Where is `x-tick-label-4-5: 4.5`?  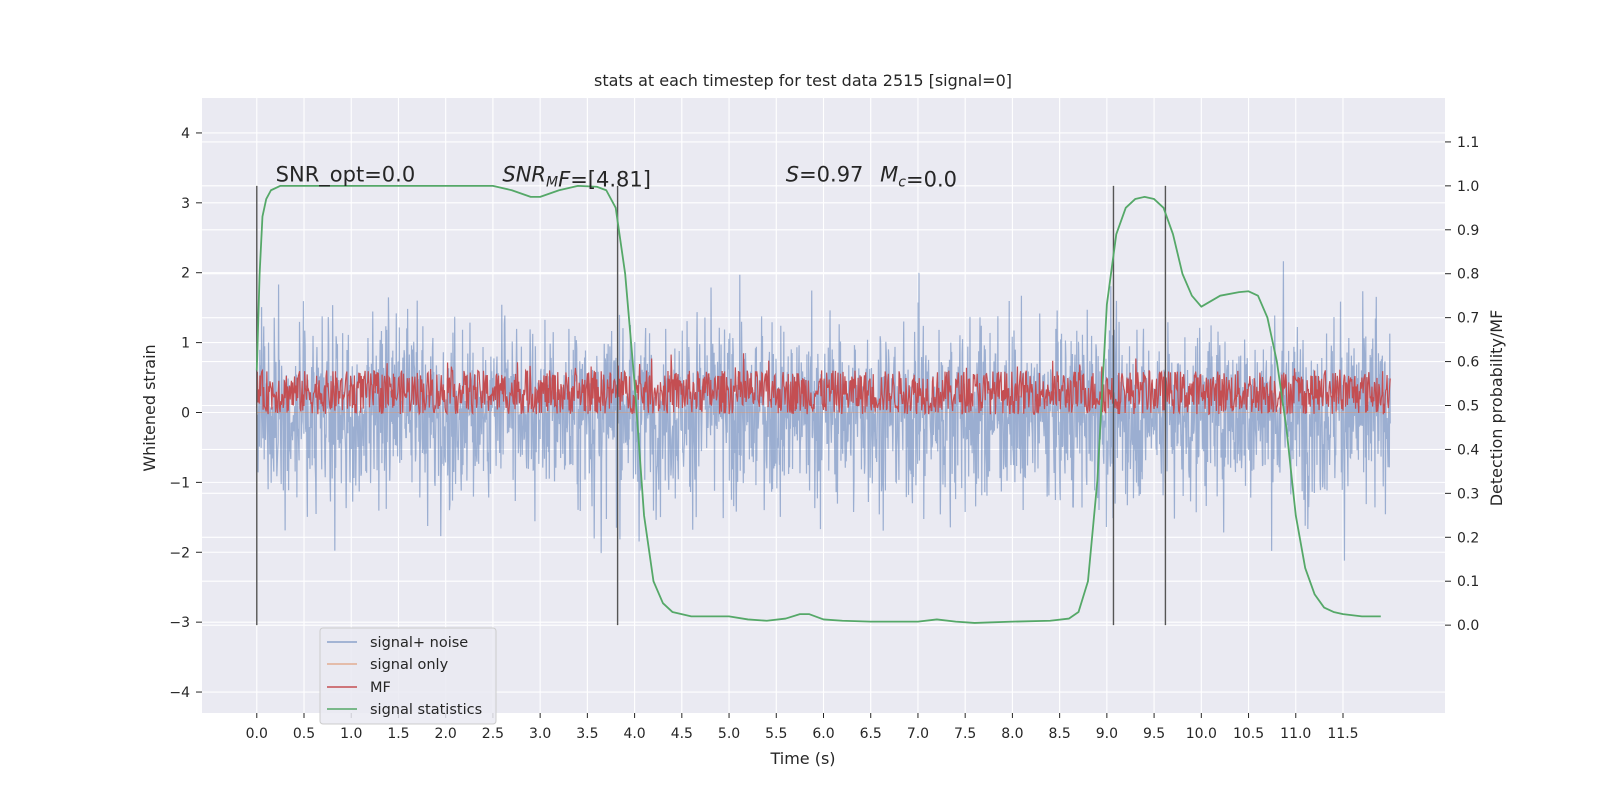
x-tick-label-4-5: 4.5 is located at coordinates (682, 734).